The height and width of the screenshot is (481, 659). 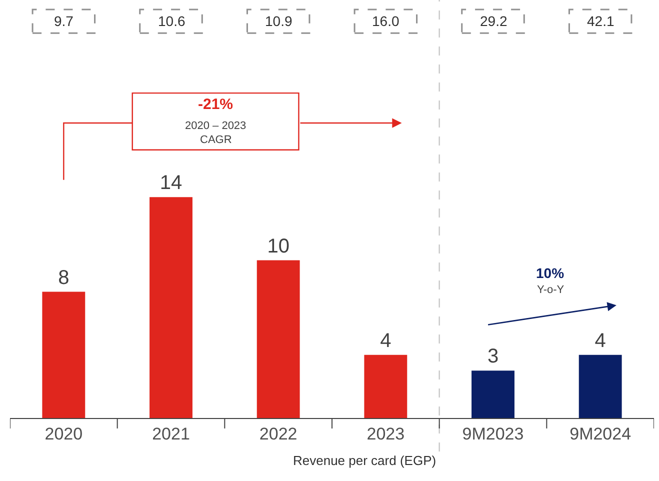 What do you see at coordinates (216, 104) in the screenshot?
I see `text: -21%` at bounding box center [216, 104].